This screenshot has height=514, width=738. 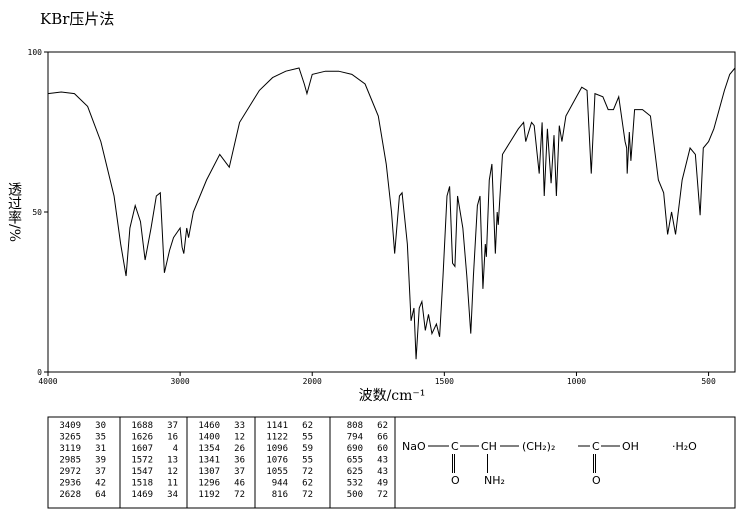 I want to click on peak-wavenumber: 1076, so click(x=277, y=461).